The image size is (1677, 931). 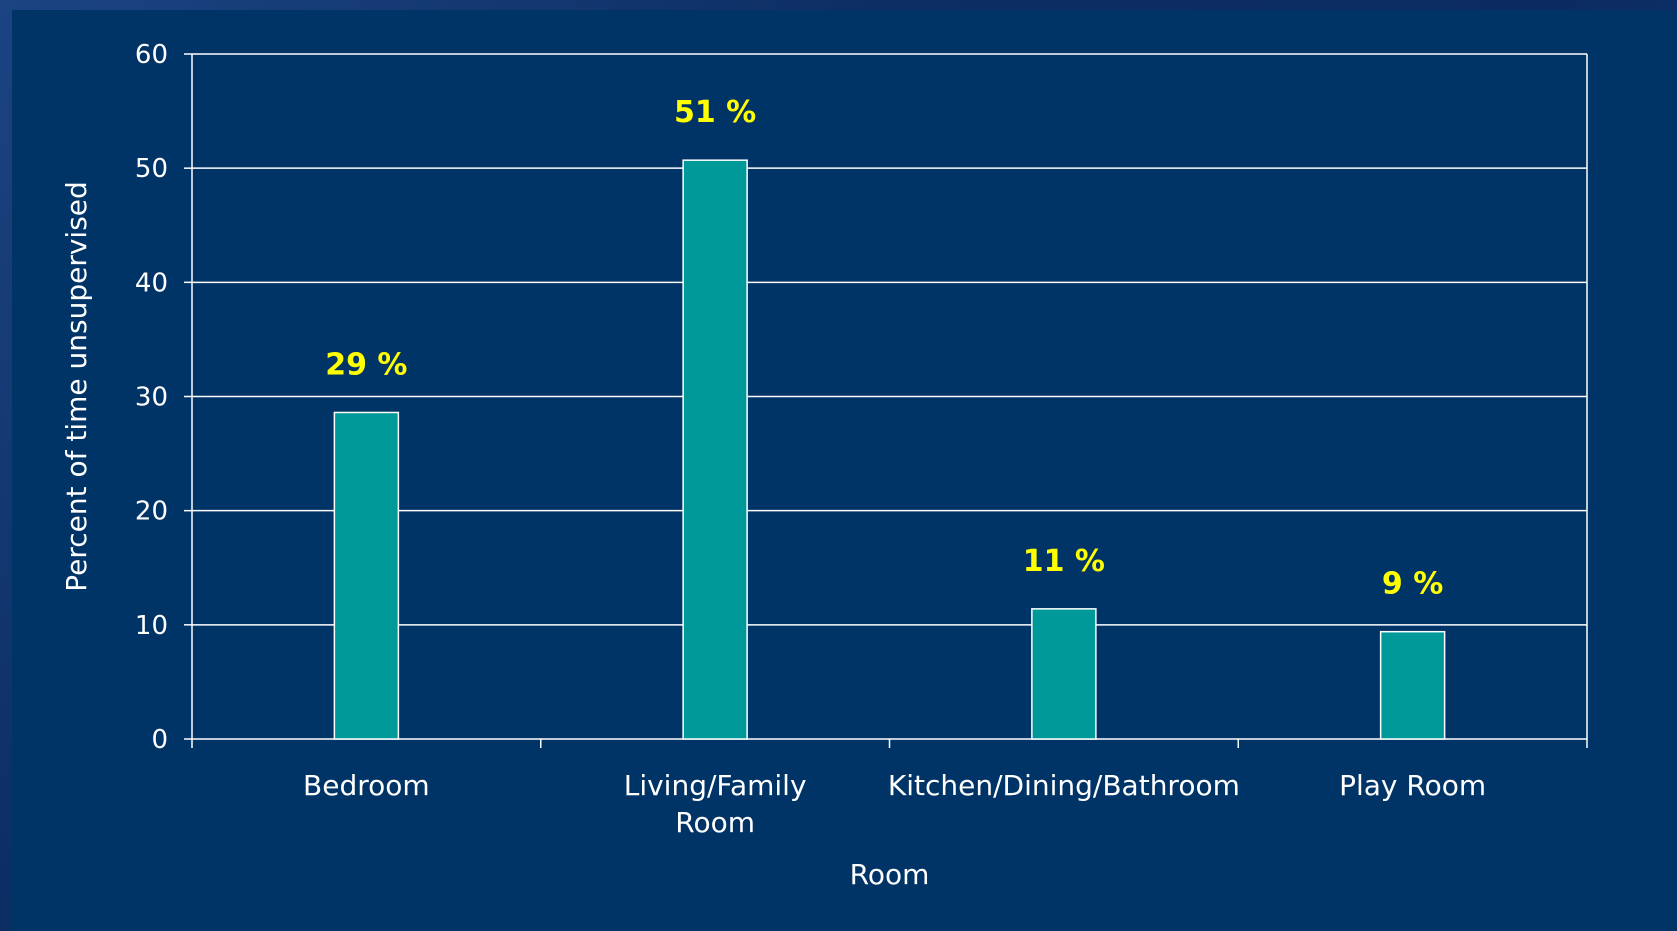 What do you see at coordinates (151, 283) in the screenshot?
I see `y-tick-label: 40` at bounding box center [151, 283].